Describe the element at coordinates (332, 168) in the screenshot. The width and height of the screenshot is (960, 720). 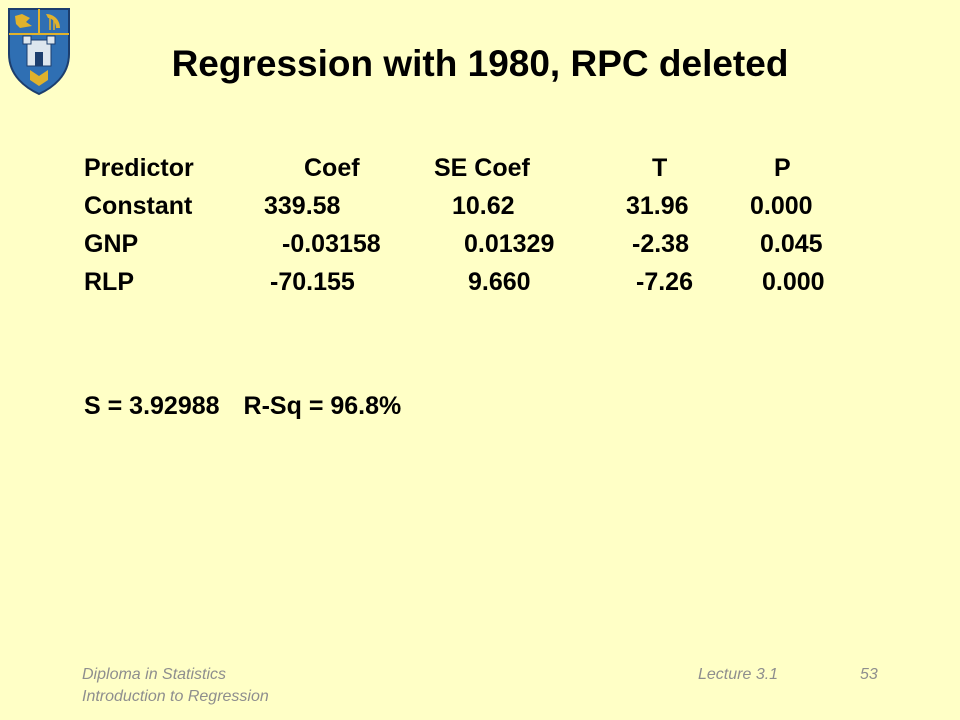
I see `header-coef: Coef` at that location.